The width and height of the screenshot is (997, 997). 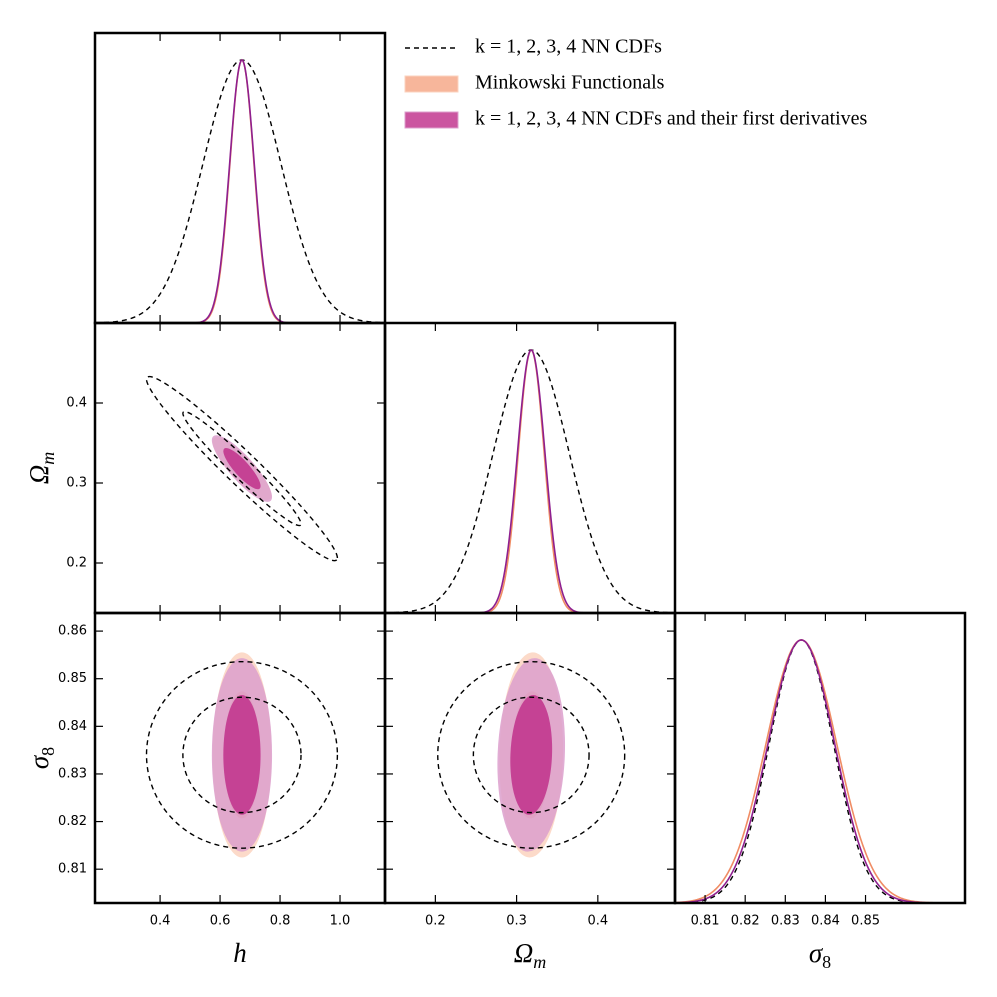 I want to click on label-symbol: h, so click(x=240, y=953).